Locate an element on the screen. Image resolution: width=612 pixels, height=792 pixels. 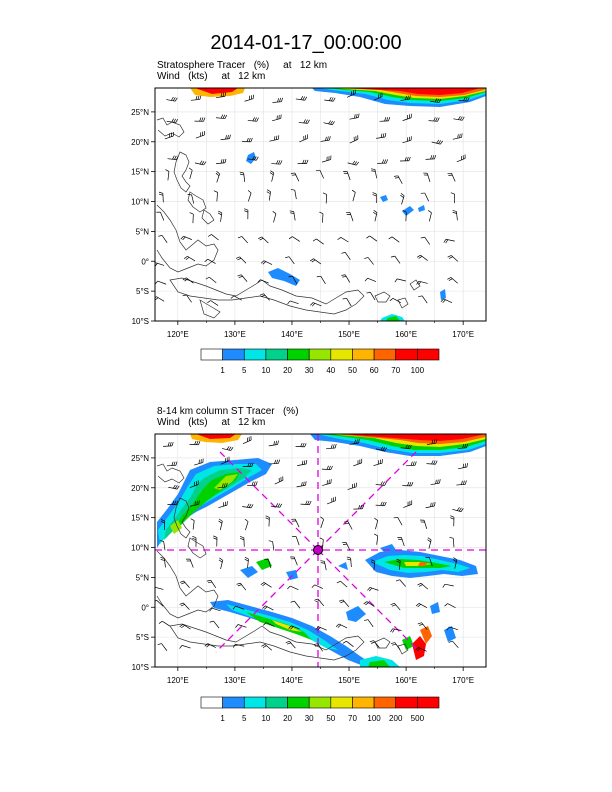
y-tick-label: 5°S is located at coordinates (142, 291).